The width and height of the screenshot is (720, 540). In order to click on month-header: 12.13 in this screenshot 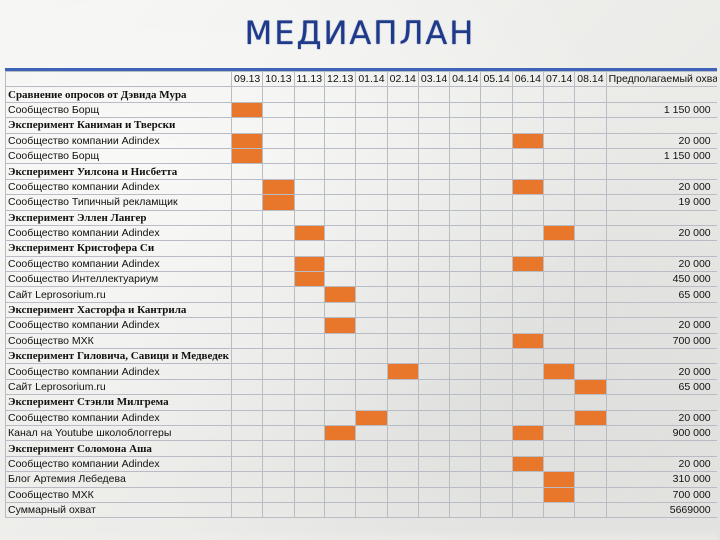, I will do `click(340, 79)`.